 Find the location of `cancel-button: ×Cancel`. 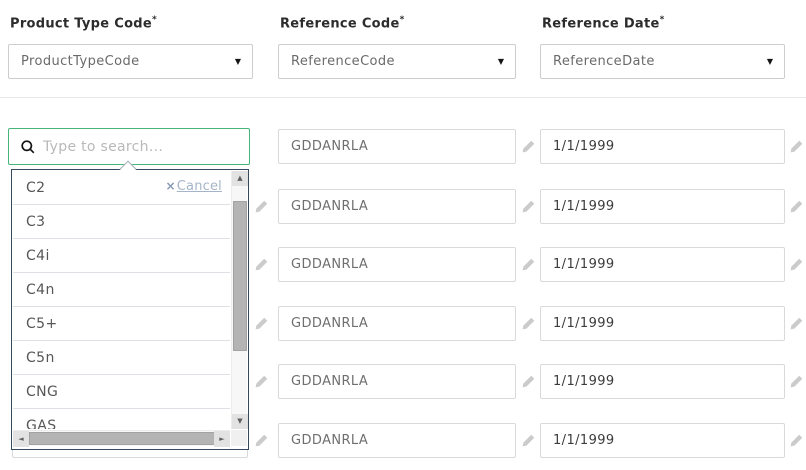

cancel-button: ×Cancel is located at coordinates (193, 186).